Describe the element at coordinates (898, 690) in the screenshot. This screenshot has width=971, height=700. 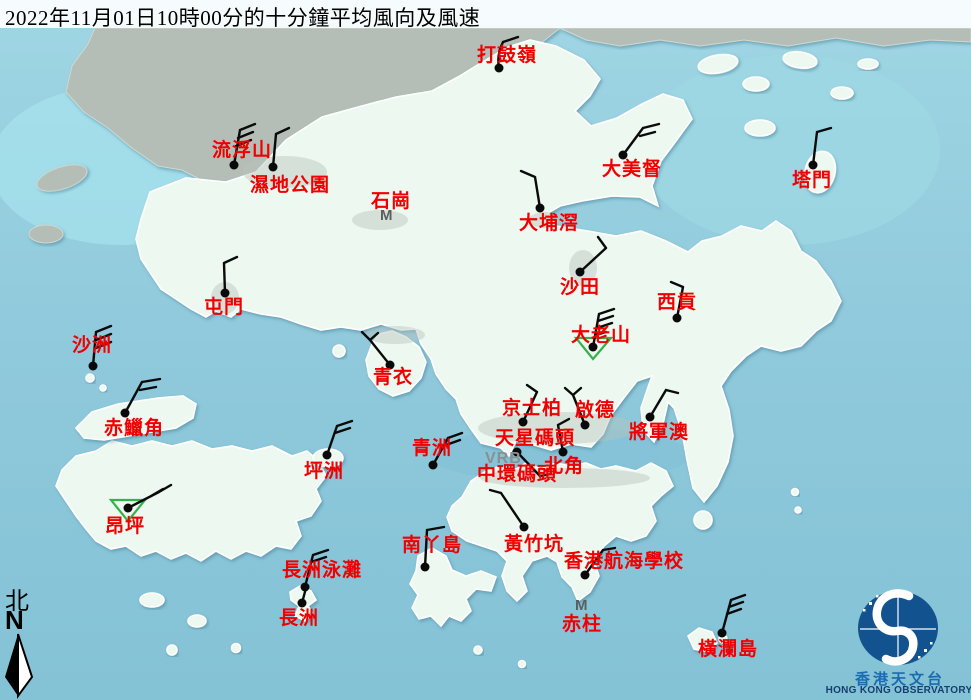
I see `logo-name-en: HONG KONG OBSERVATORY` at that location.